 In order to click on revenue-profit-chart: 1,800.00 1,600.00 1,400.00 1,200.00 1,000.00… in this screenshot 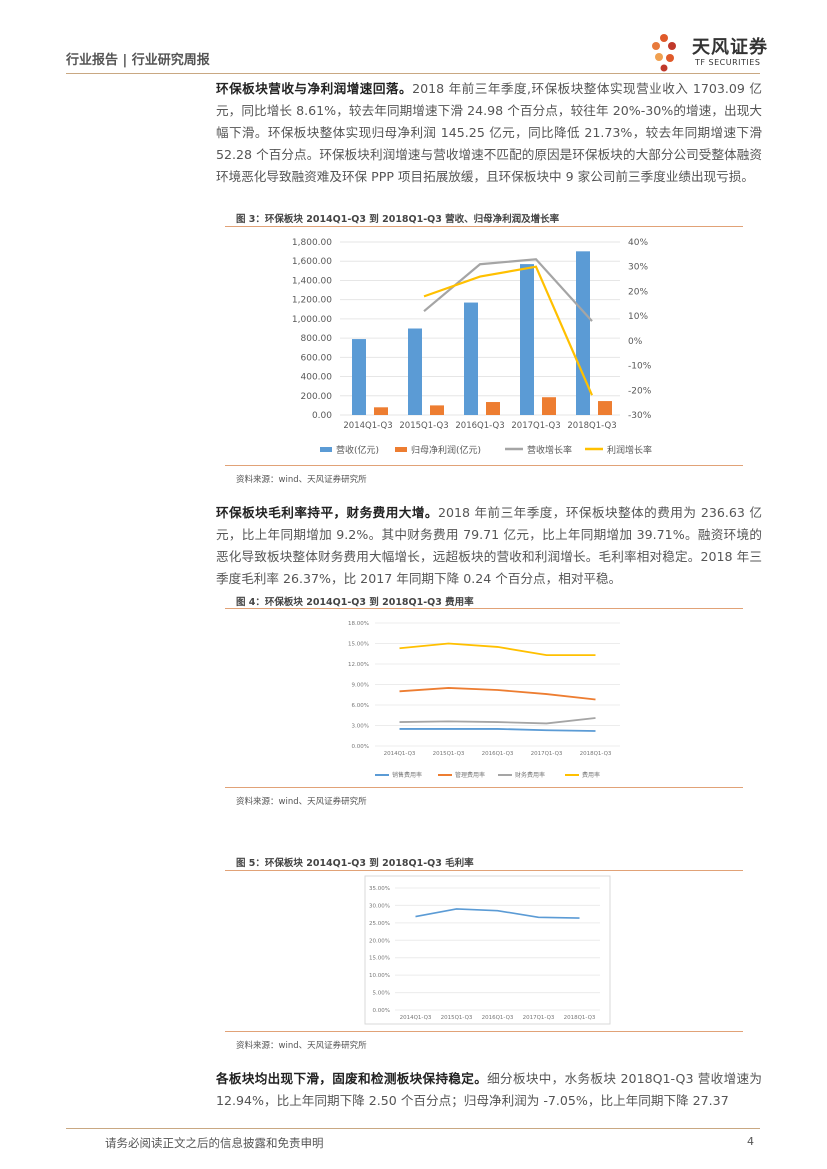, I will do `click(472, 347)`.